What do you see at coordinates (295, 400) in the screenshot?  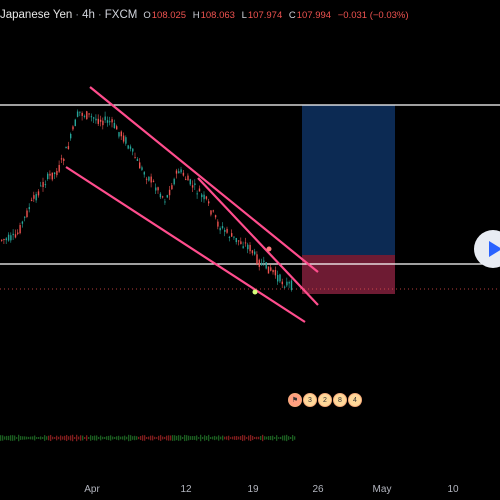 I see `flag-icon: ⚑` at bounding box center [295, 400].